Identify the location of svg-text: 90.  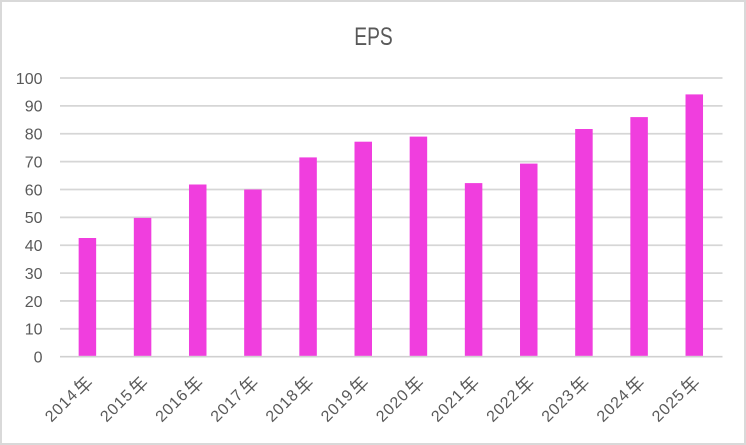
(34, 107).